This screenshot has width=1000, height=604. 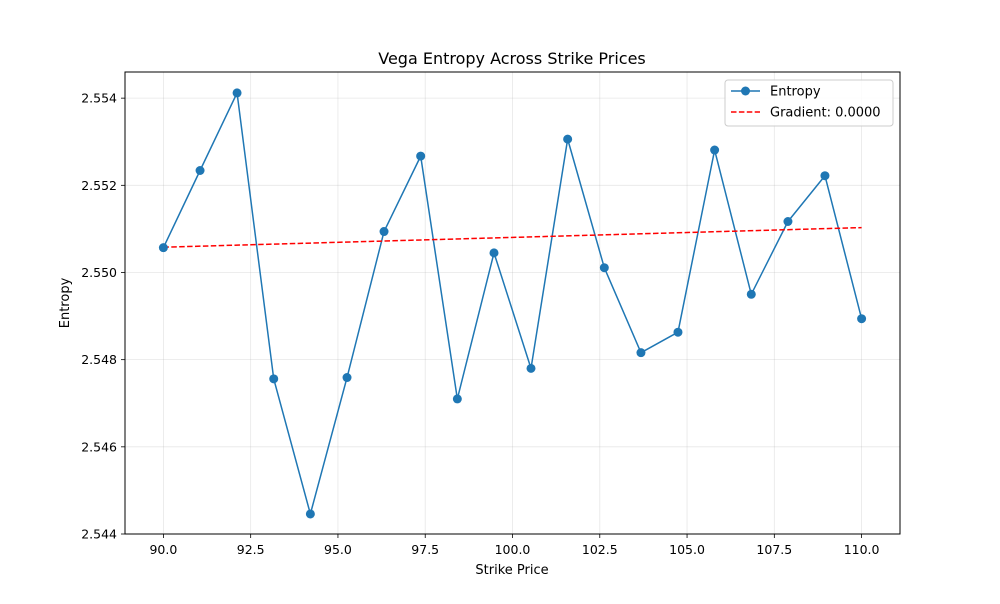 I want to click on x-tick-label: 110.0, so click(x=862, y=549).